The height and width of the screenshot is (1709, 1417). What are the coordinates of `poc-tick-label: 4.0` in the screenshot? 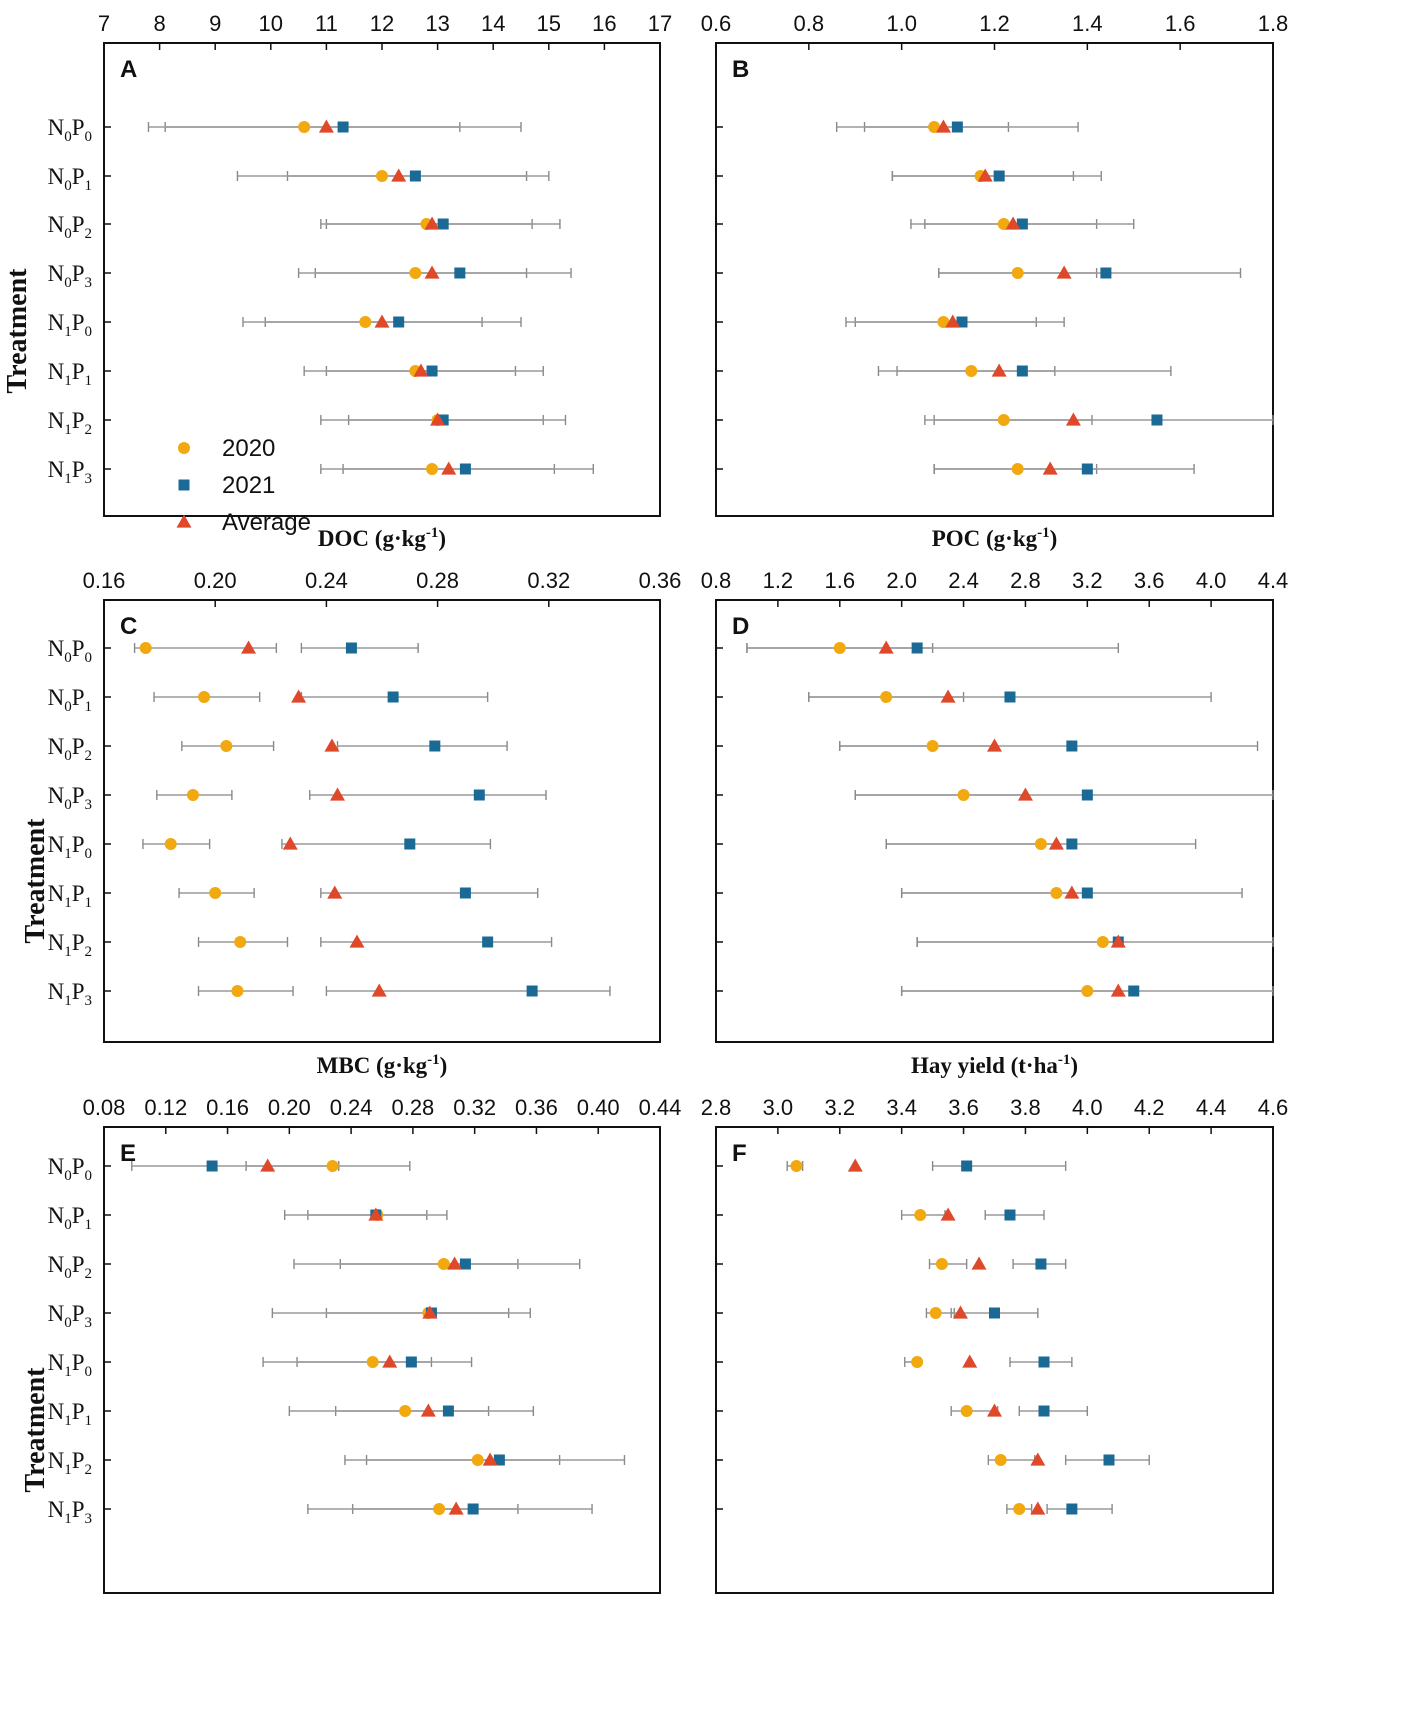 It's located at (1211, 580).